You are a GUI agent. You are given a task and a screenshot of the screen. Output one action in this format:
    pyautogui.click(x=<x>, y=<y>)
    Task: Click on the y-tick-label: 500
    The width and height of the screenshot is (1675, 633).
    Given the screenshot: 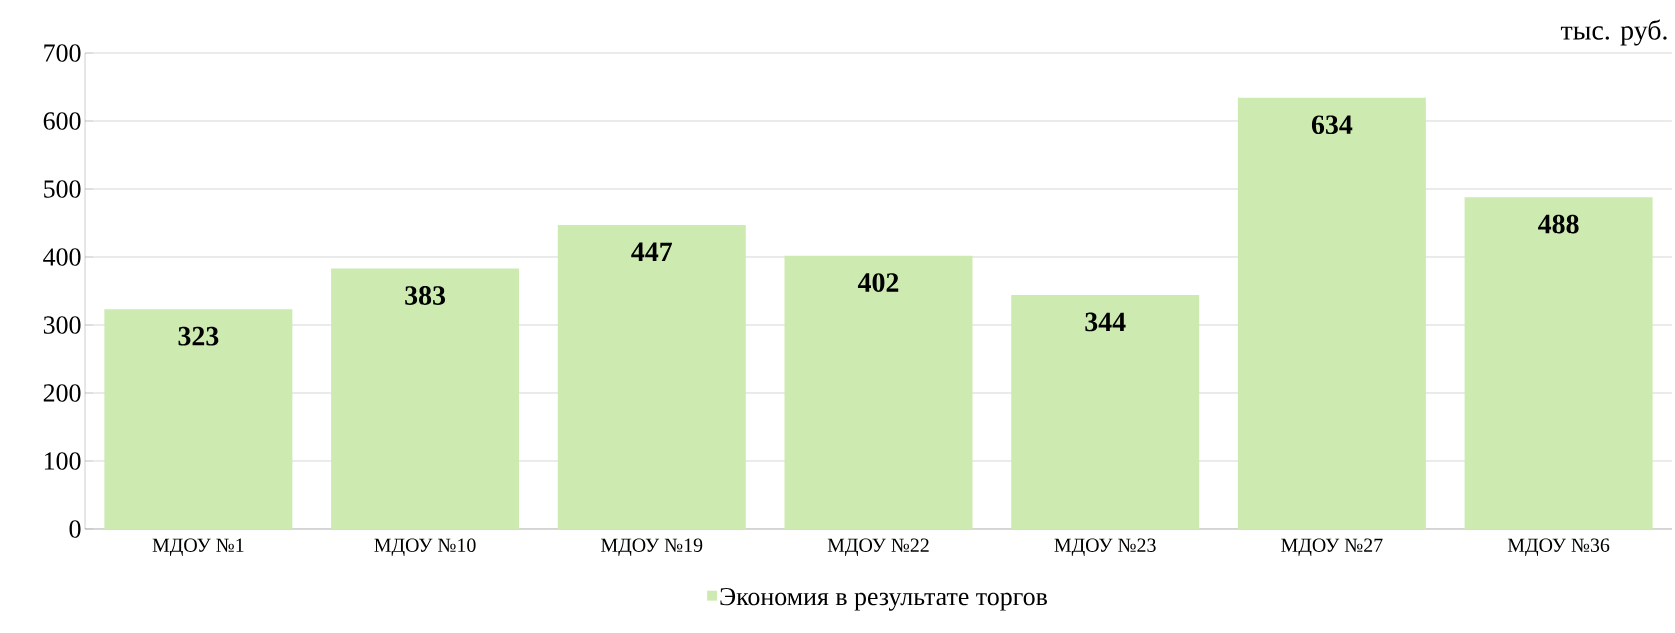 What is the action you would take?
    pyautogui.click(x=62, y=189)
    